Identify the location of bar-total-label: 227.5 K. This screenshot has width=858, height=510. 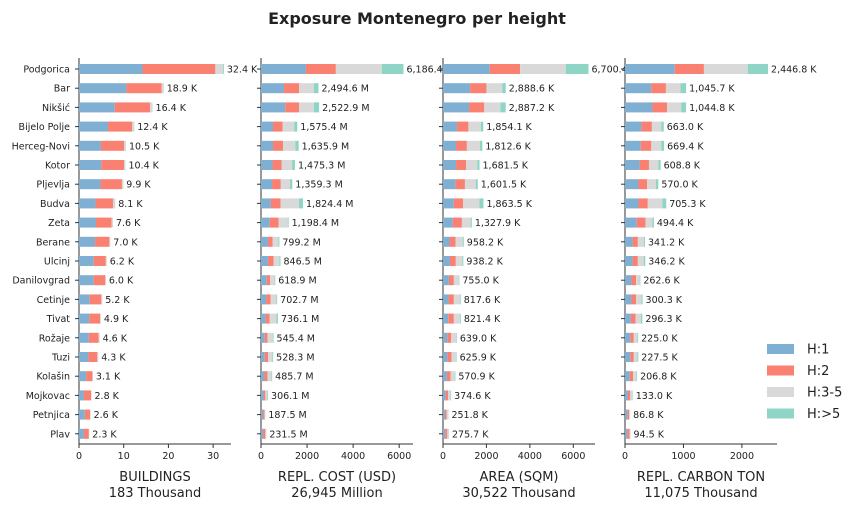
(659, 358).